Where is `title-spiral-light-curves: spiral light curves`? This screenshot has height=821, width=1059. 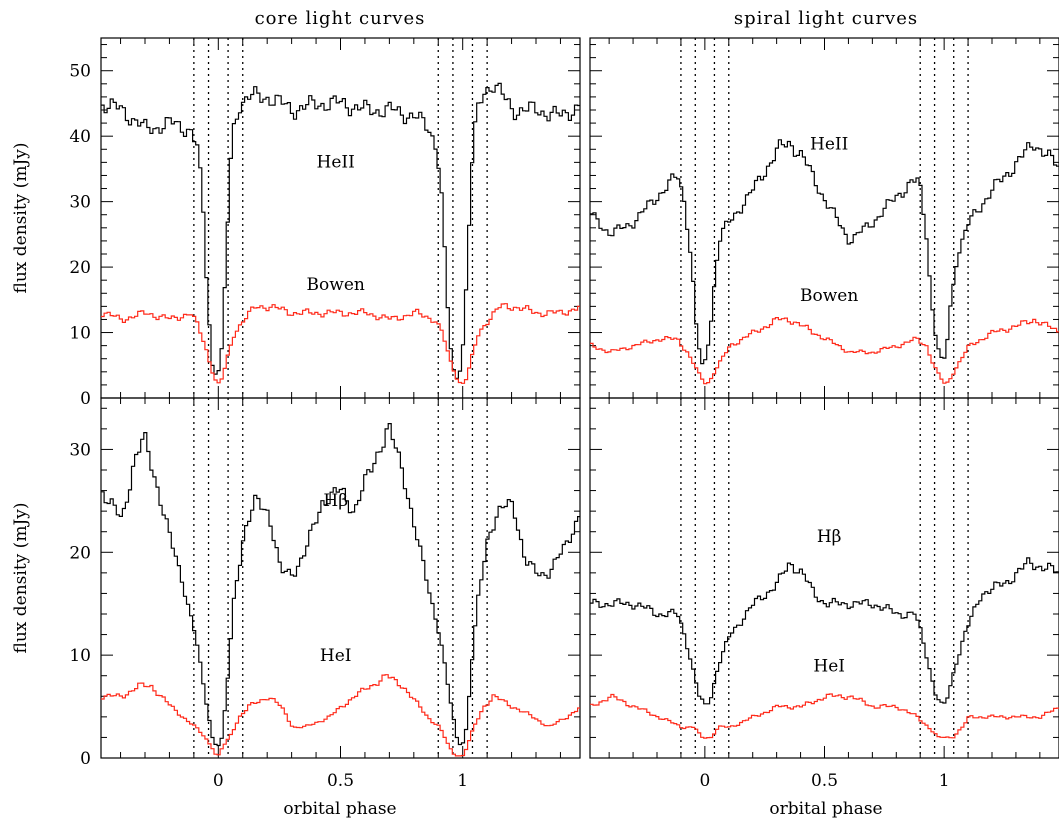
title-spiral-light-curves: spiral light curves is located at coordinates (826, 18).